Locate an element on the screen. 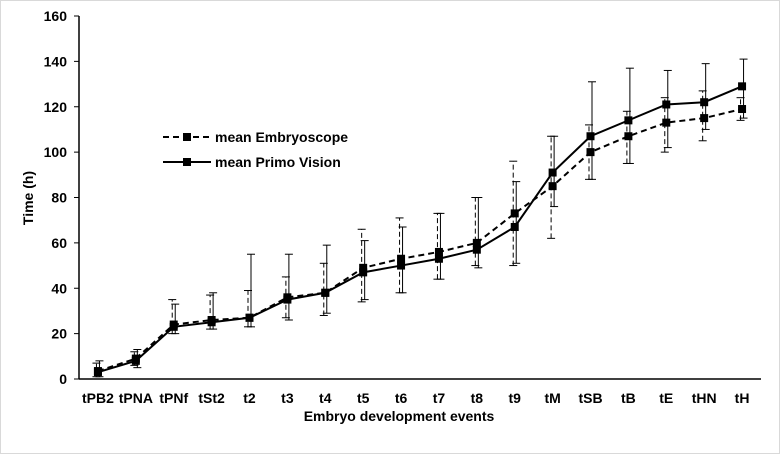 The image size is (780, 458). x-tick-label: tB is located at coordinates (628, 398).